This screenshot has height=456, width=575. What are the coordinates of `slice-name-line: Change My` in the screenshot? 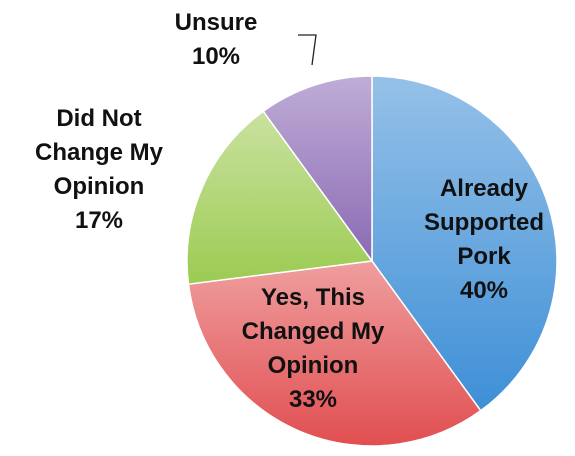 It's located at (99, 152).